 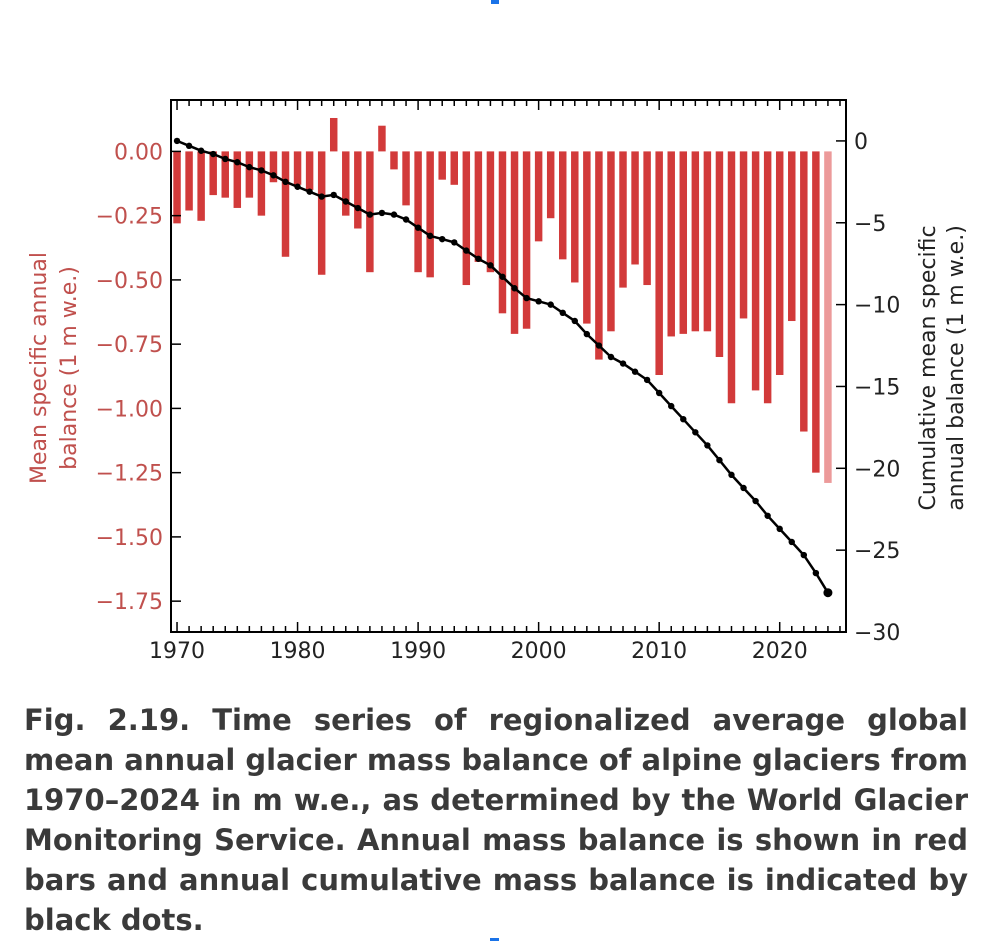 What do you see at coordinates (249, 174) in the screenshot?
I see `bar-1976` at bounding box center [249, 174].